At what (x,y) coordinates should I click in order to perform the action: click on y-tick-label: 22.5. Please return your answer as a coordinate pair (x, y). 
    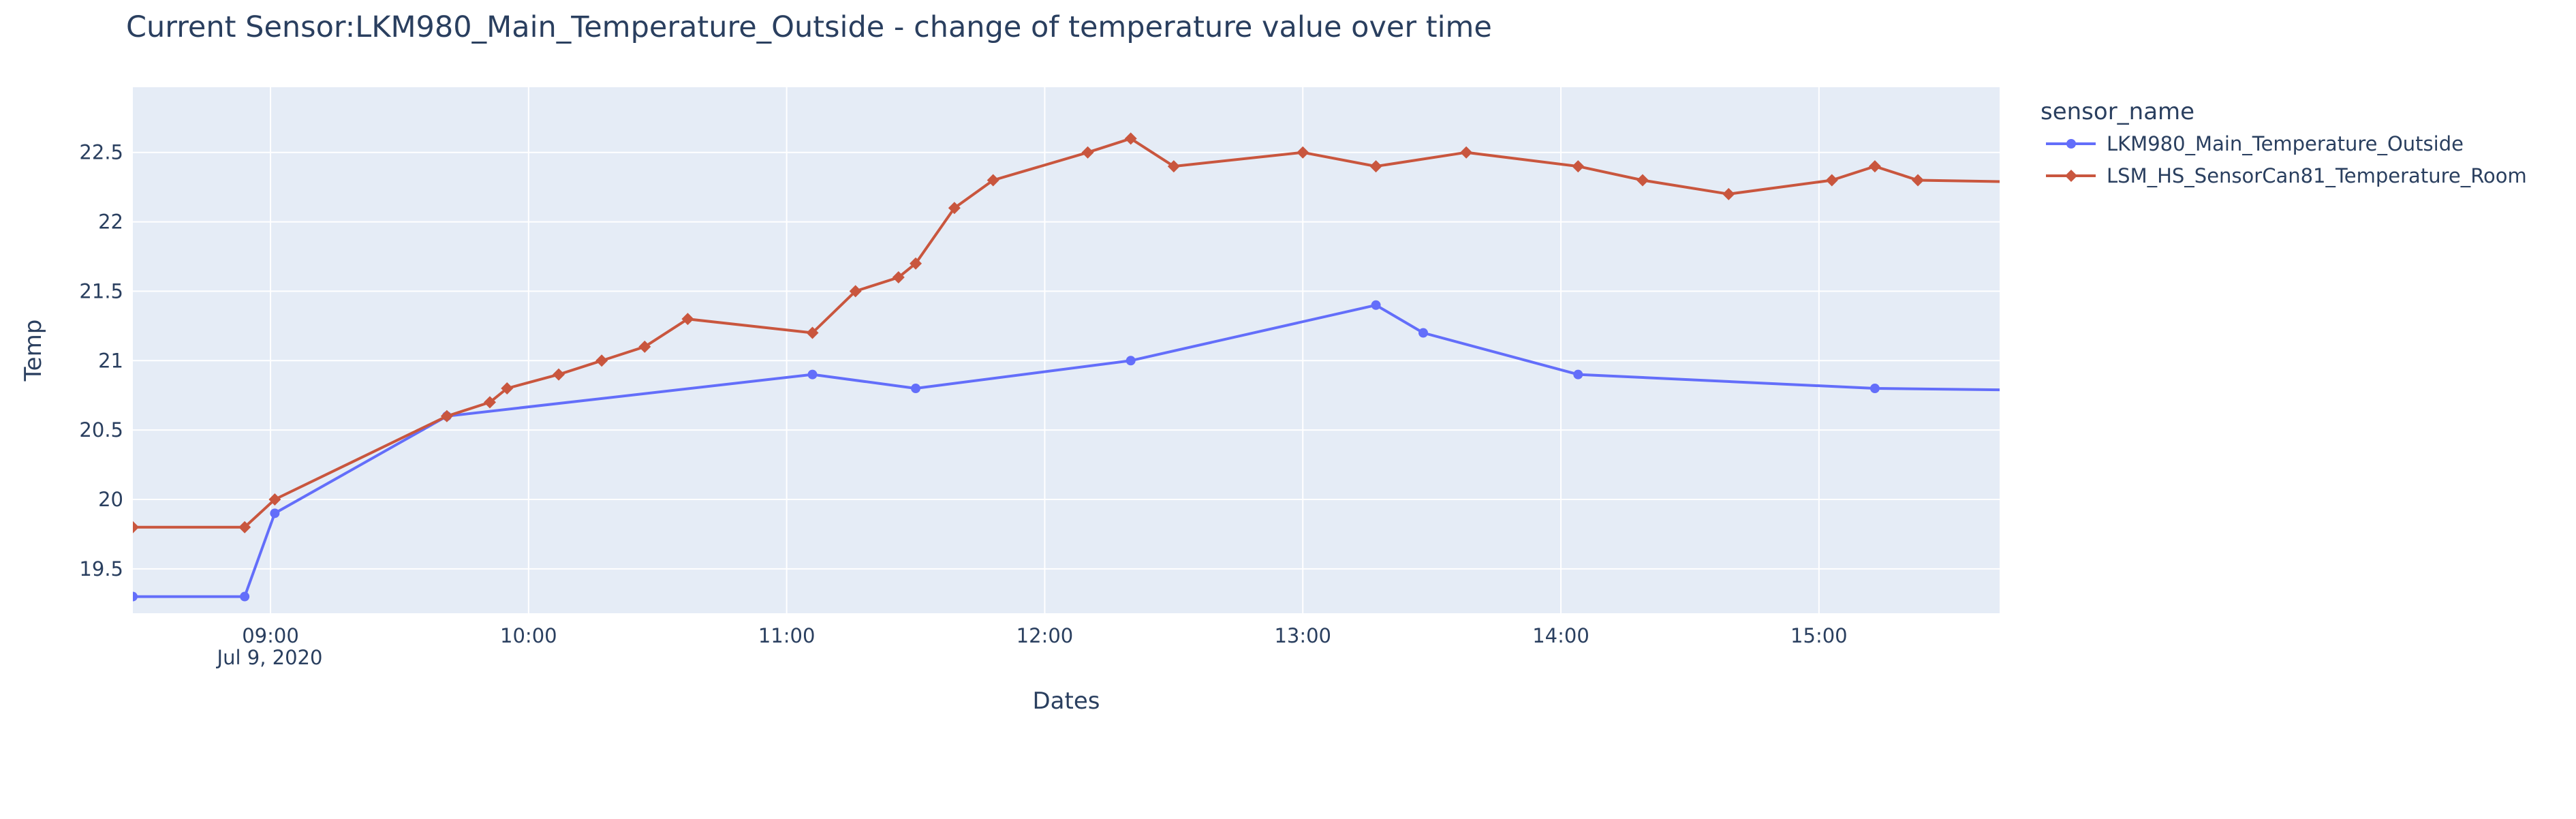
    Looking at the image, I should click on (101, 152).